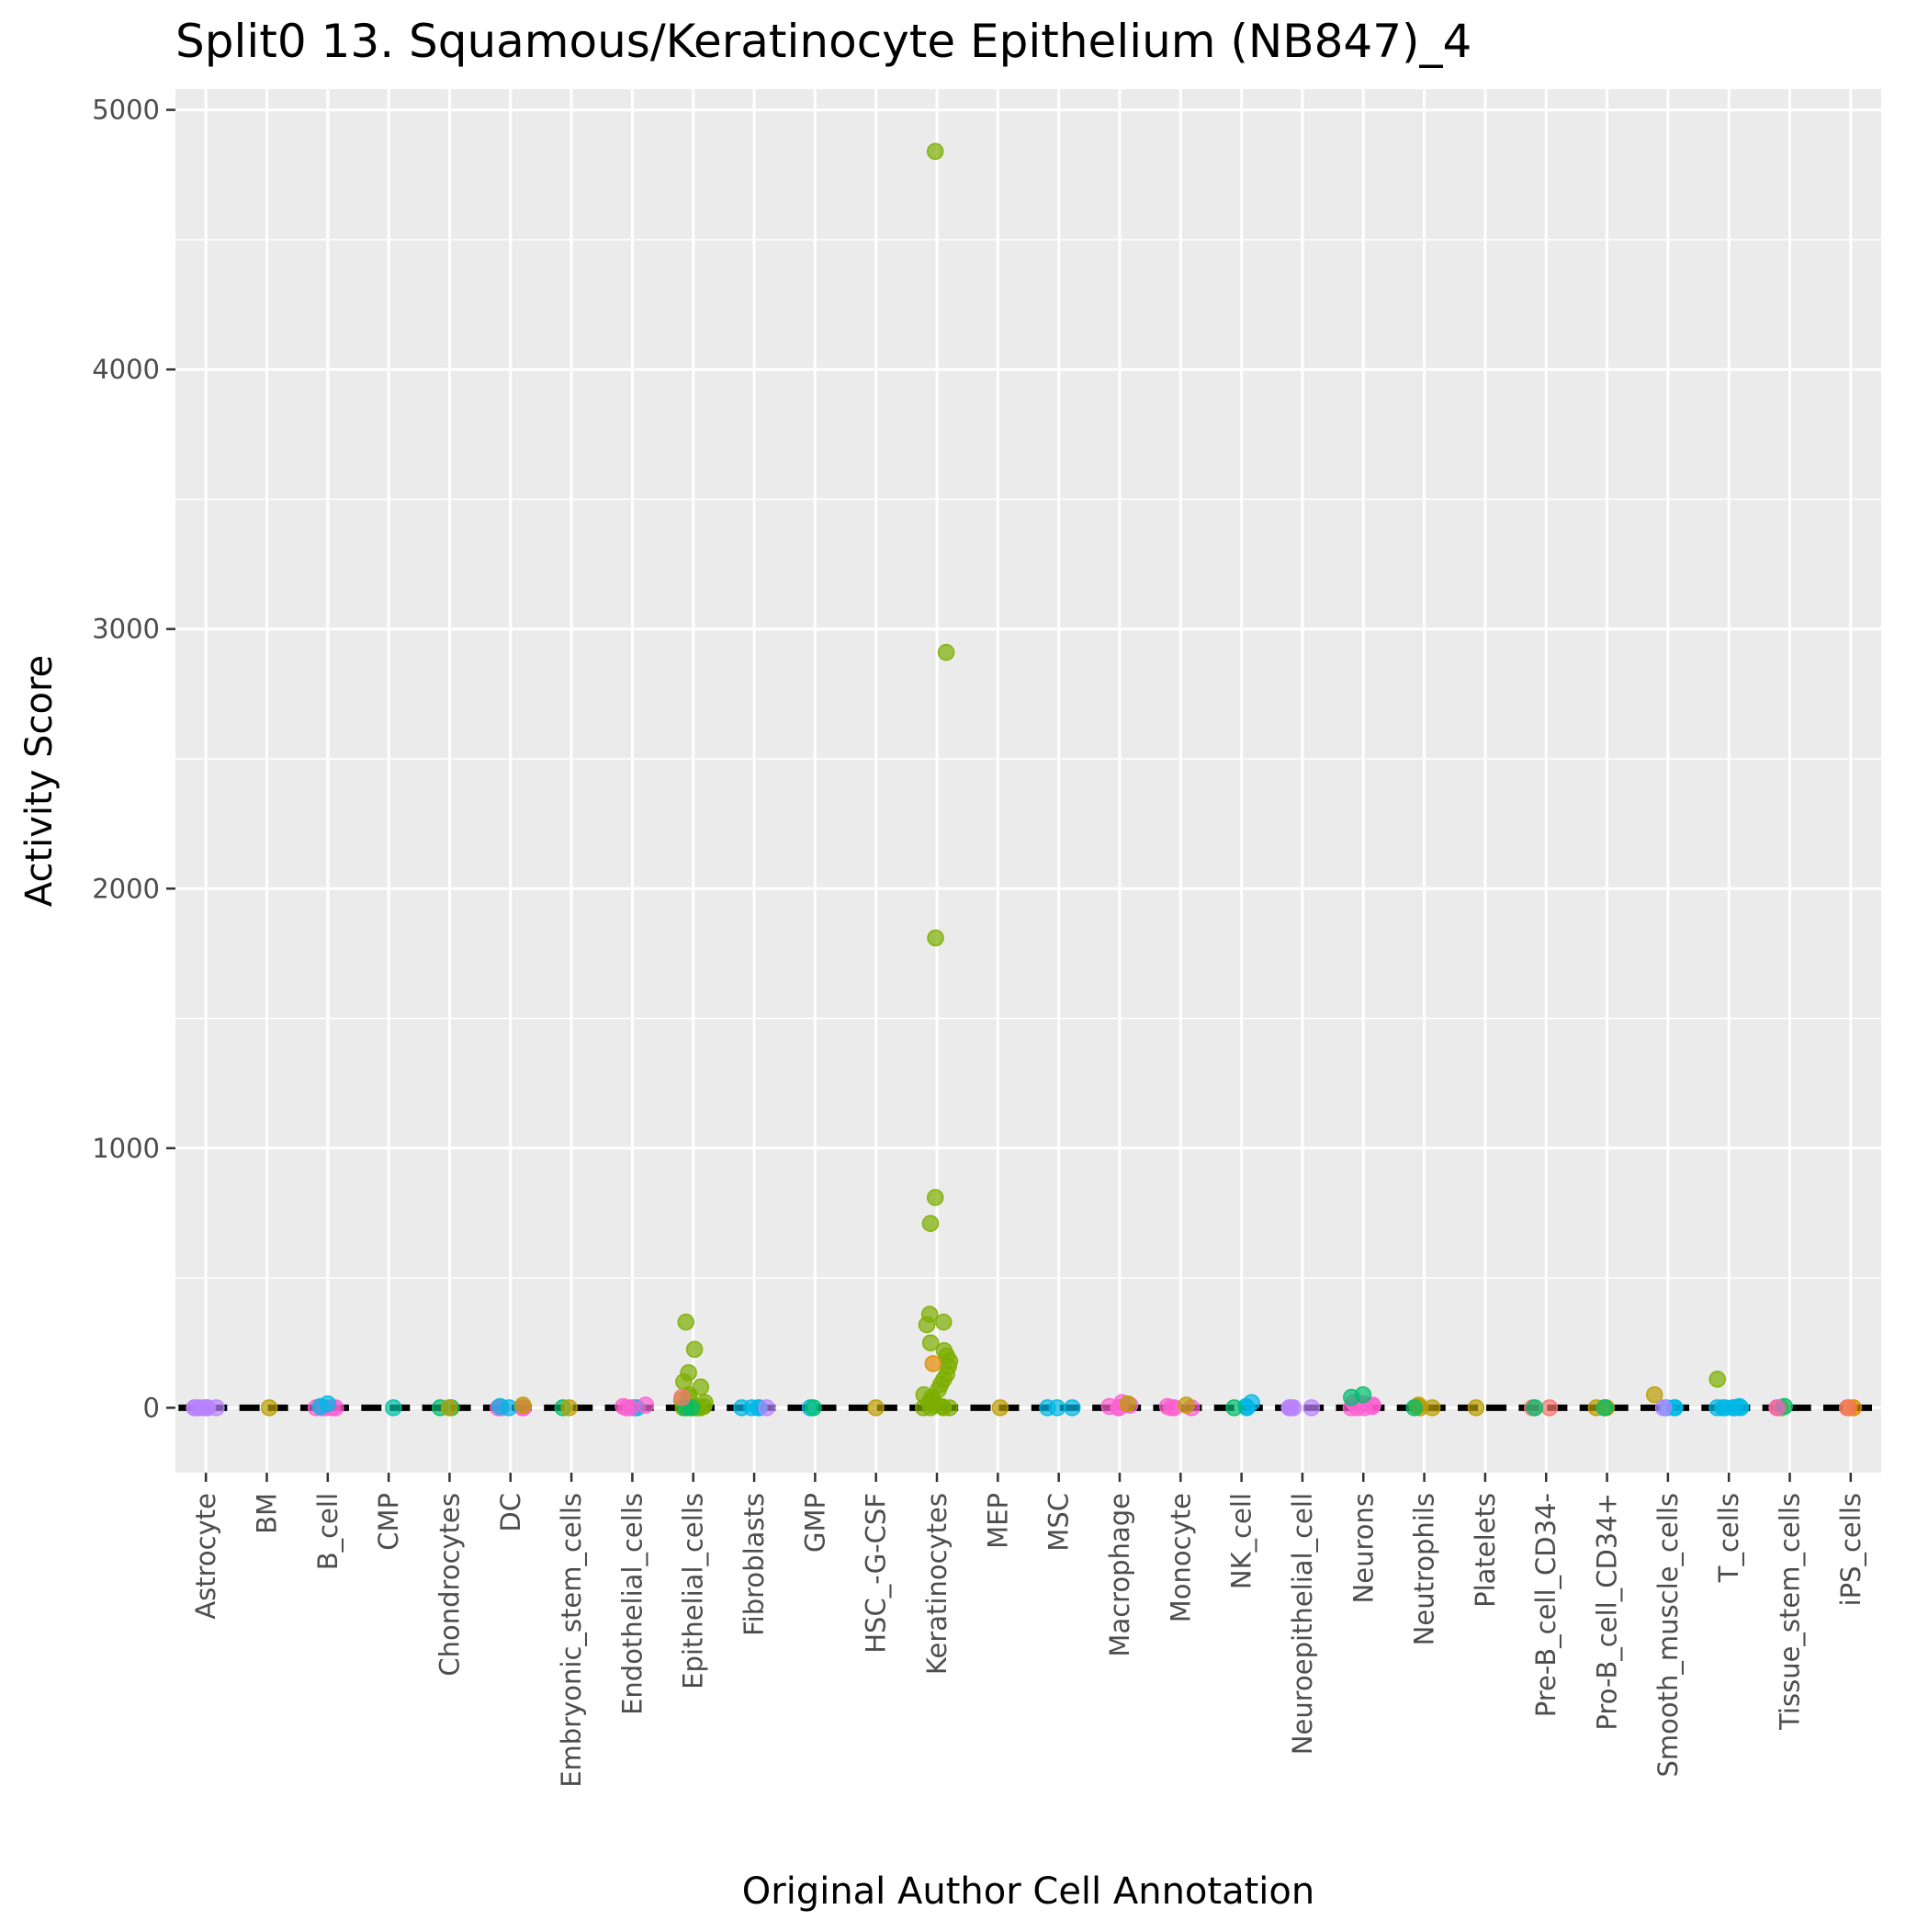 This screenshot has width=1928, height=1932. Describe the element at coordinates (1241, 1541) in the screenshot. I see `x-tick-label: NK_cell` at that location.